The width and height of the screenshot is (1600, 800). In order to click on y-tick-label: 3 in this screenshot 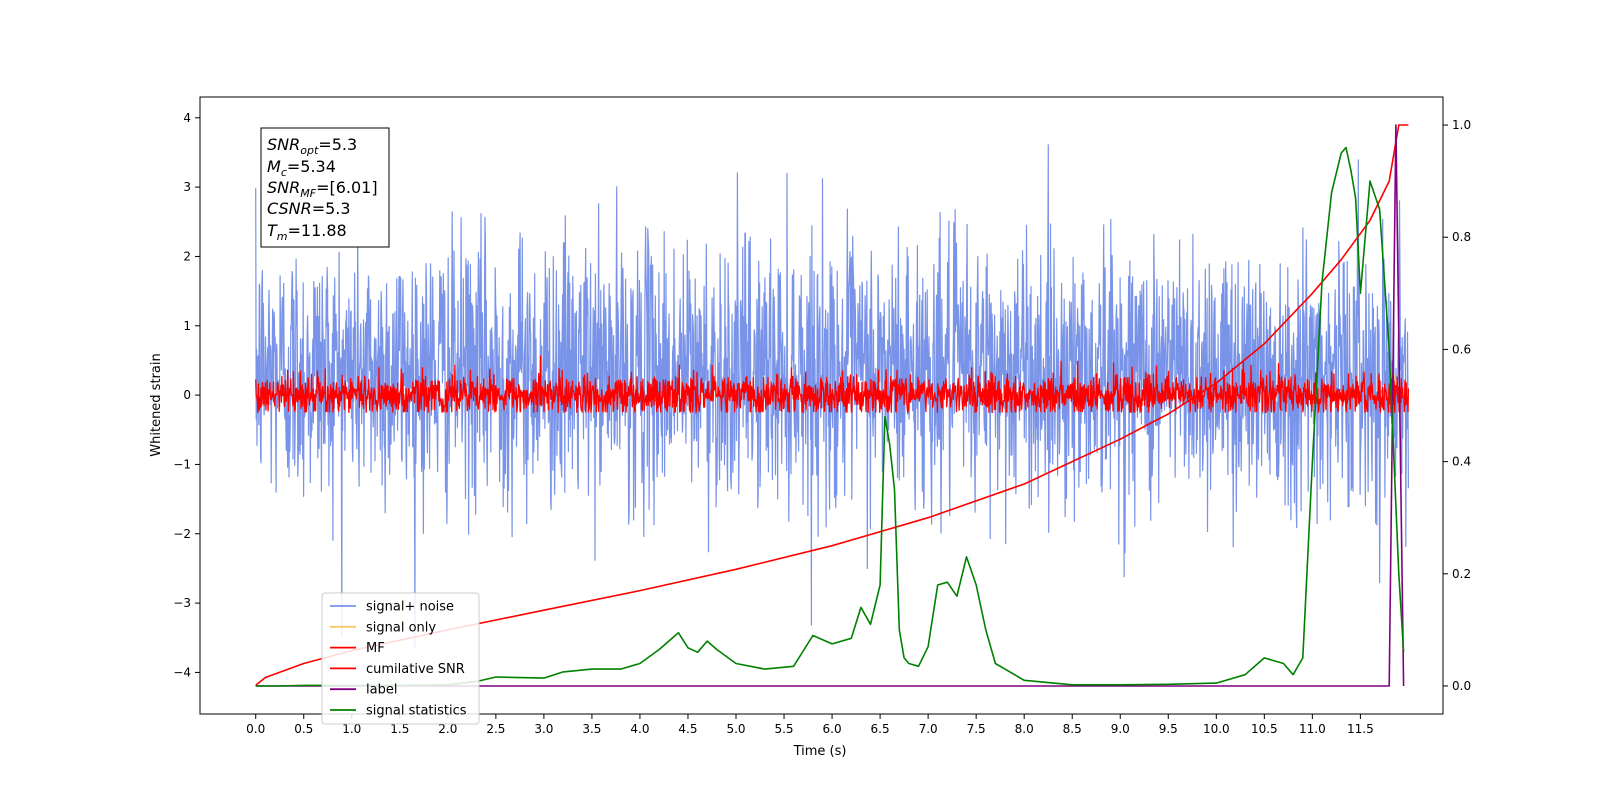, I will do `click(187, 187)`.